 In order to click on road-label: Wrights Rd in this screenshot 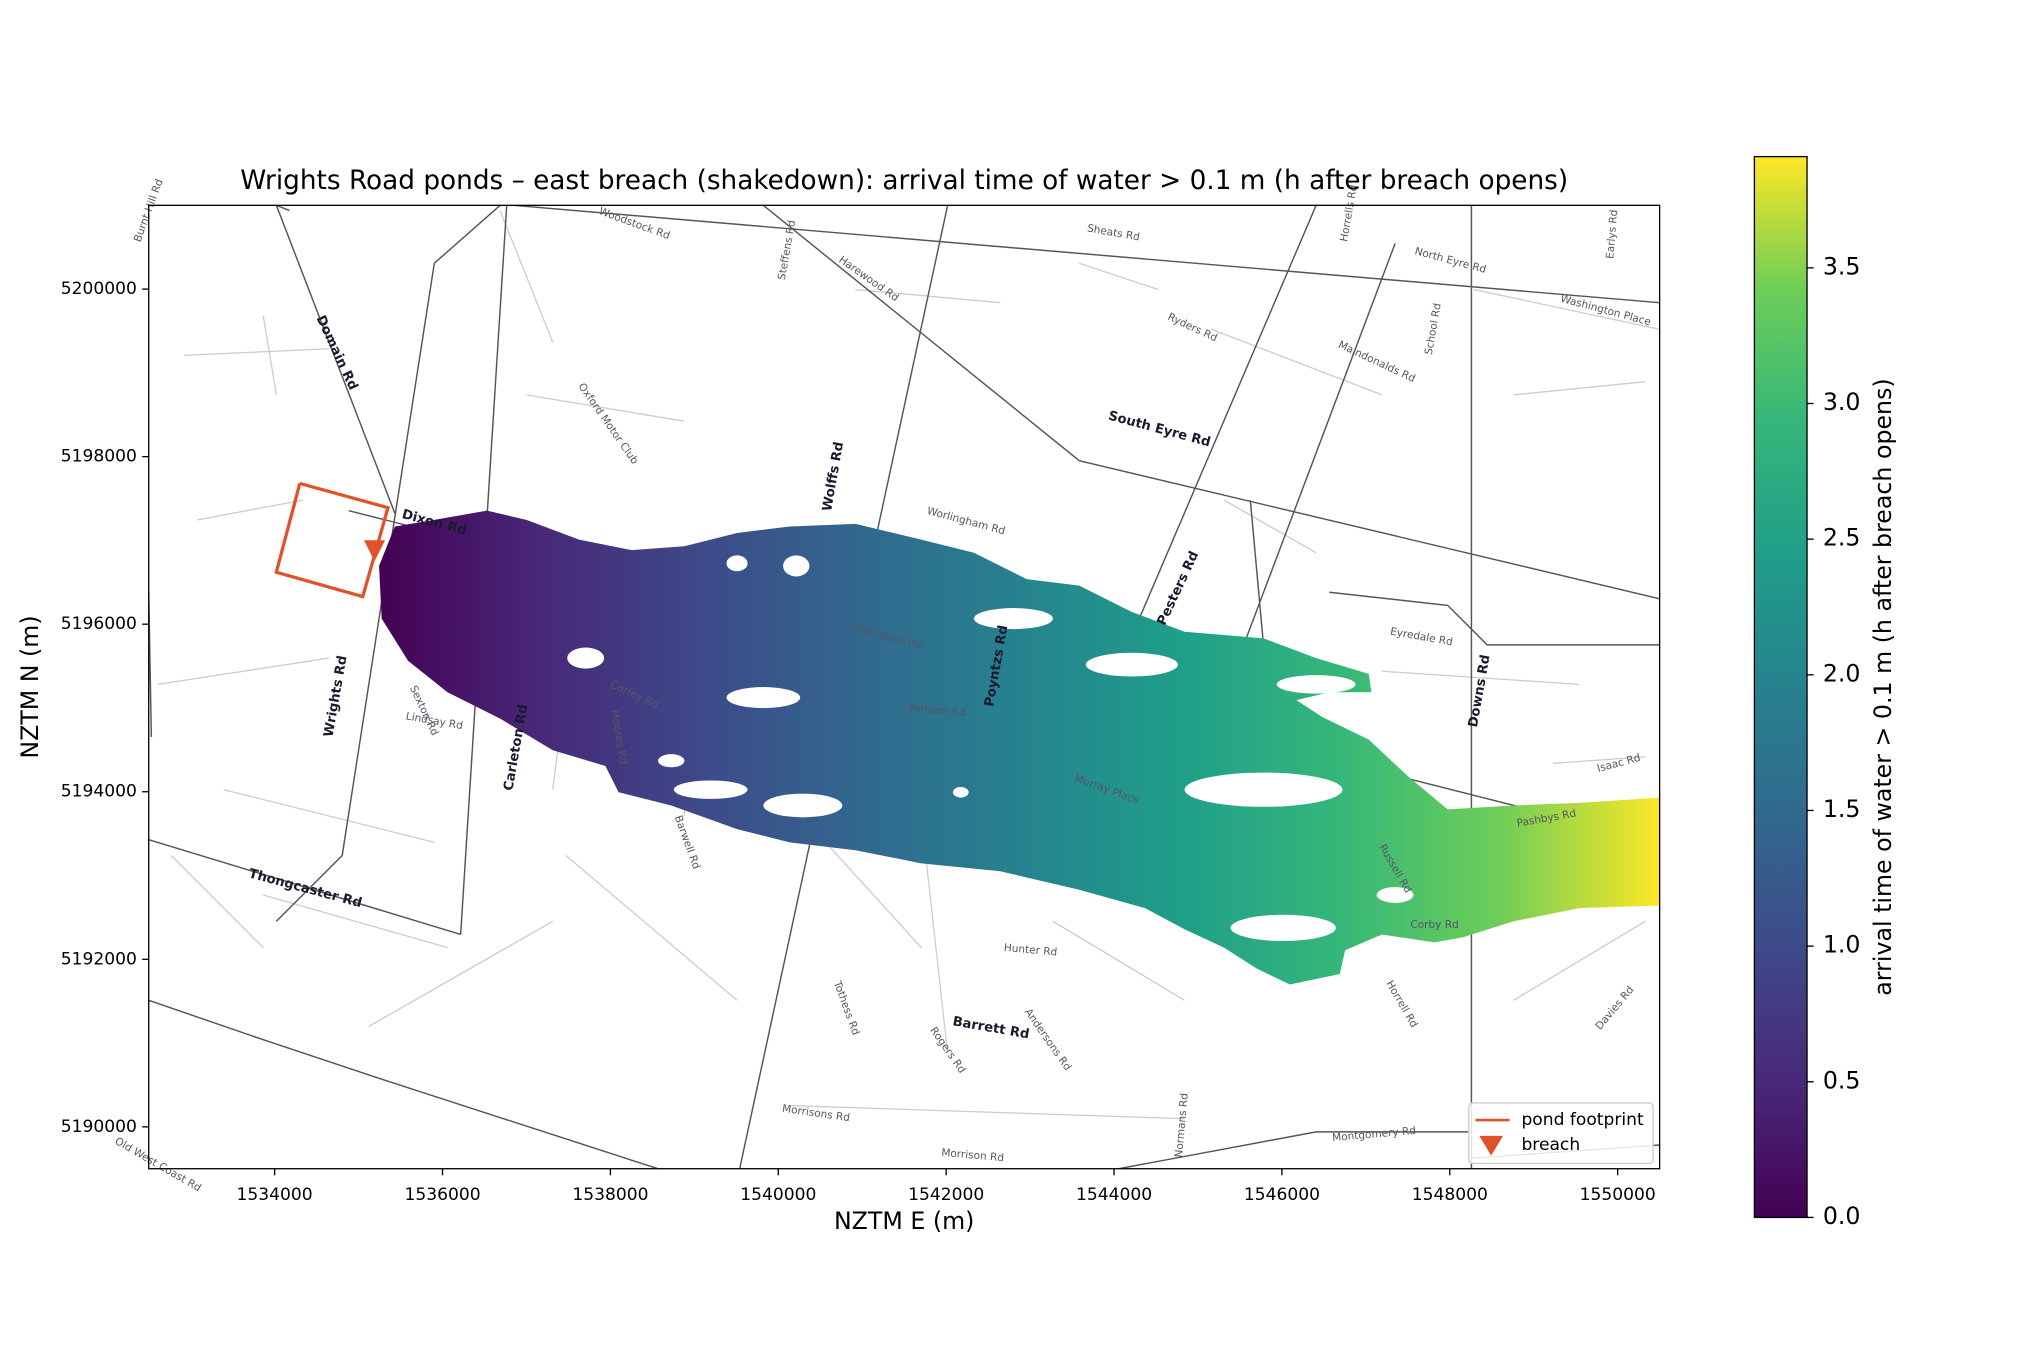, I will do `click(336, 696)`.